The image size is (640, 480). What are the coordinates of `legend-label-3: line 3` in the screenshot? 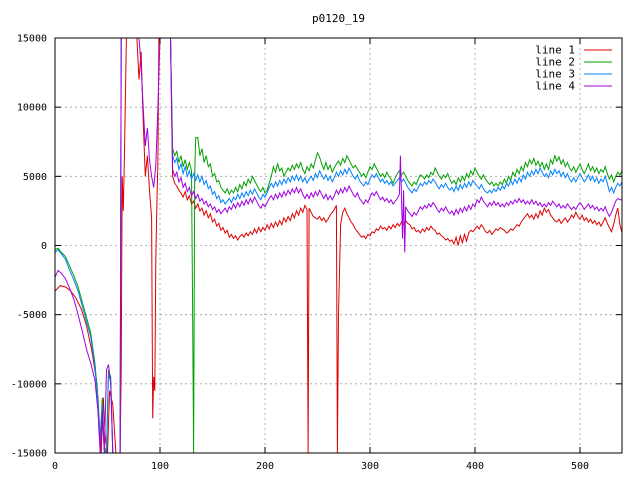 It's located at (555, 74).